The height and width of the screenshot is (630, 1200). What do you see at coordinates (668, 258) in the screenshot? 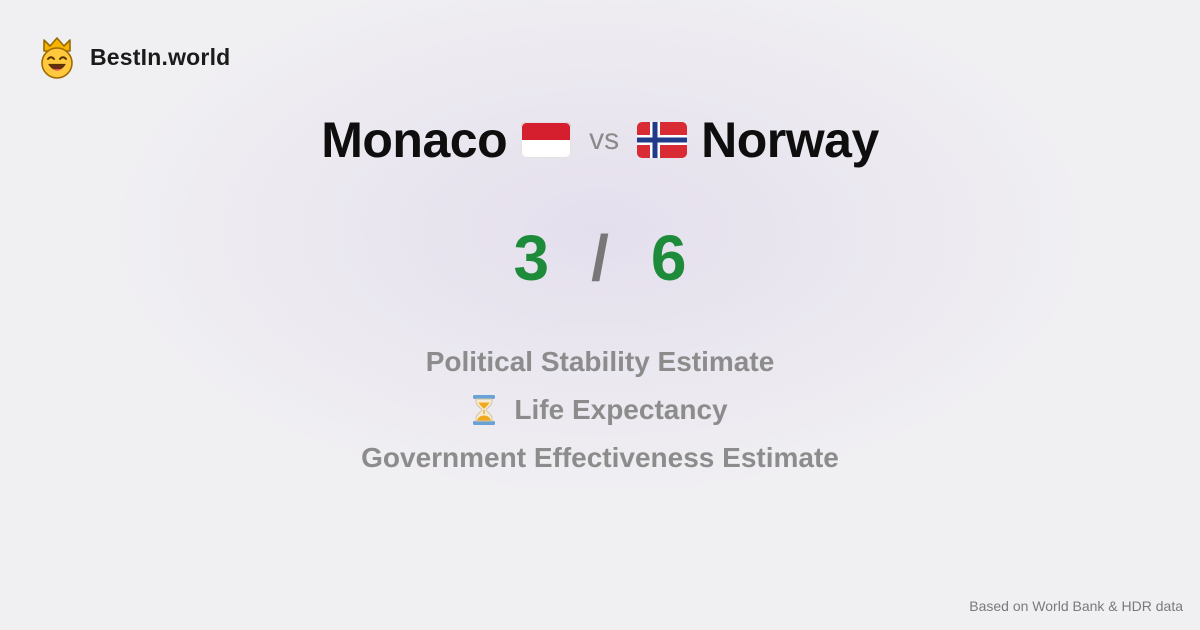
I see `score-b: 6` at bounding box center [668, 258].